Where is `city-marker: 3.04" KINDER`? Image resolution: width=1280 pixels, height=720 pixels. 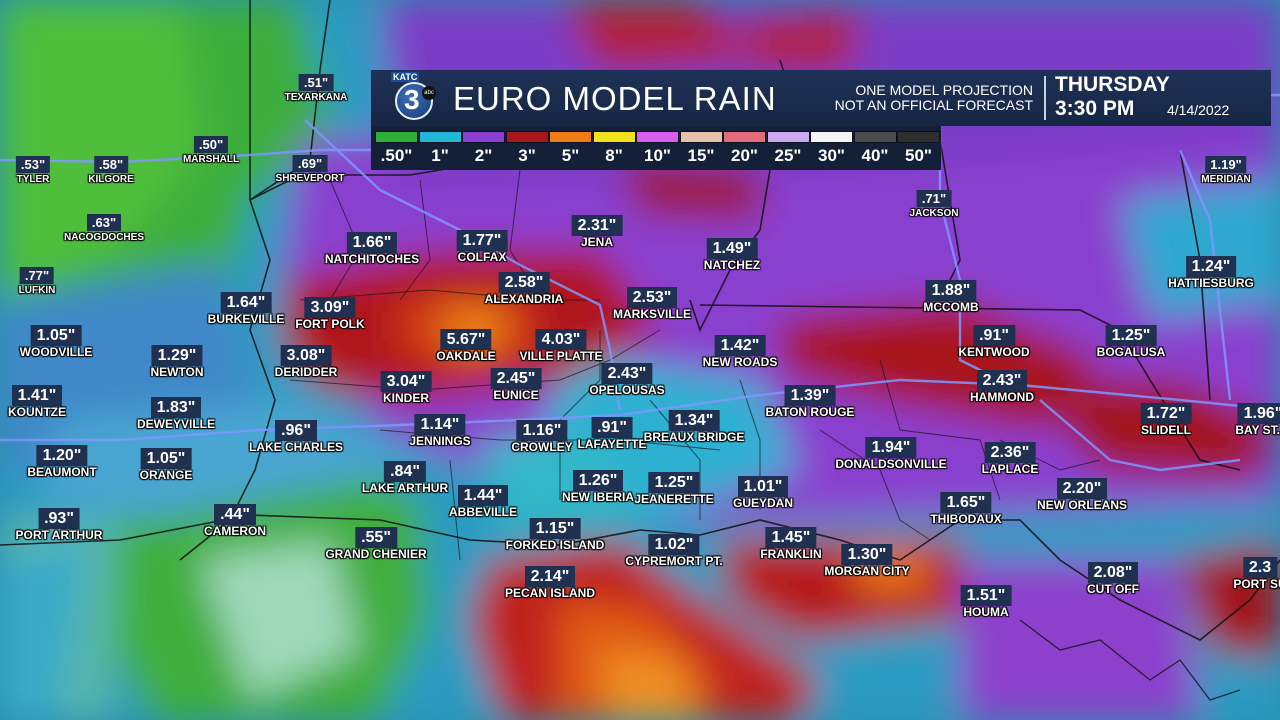 city-marker: 3.04" KINDER is located at coordinates (406, 388).